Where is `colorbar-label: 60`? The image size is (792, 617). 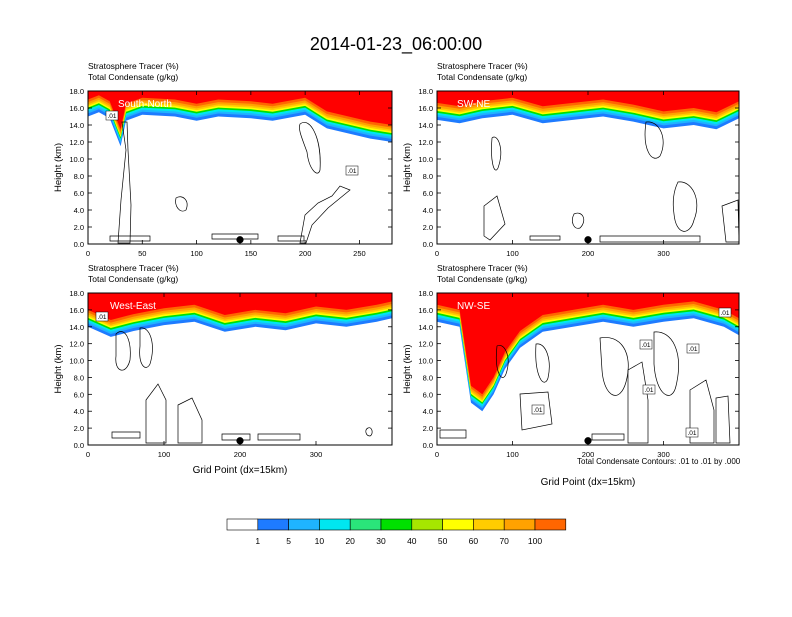 colorbar-label: 60 is located at coordinates (474, 541).